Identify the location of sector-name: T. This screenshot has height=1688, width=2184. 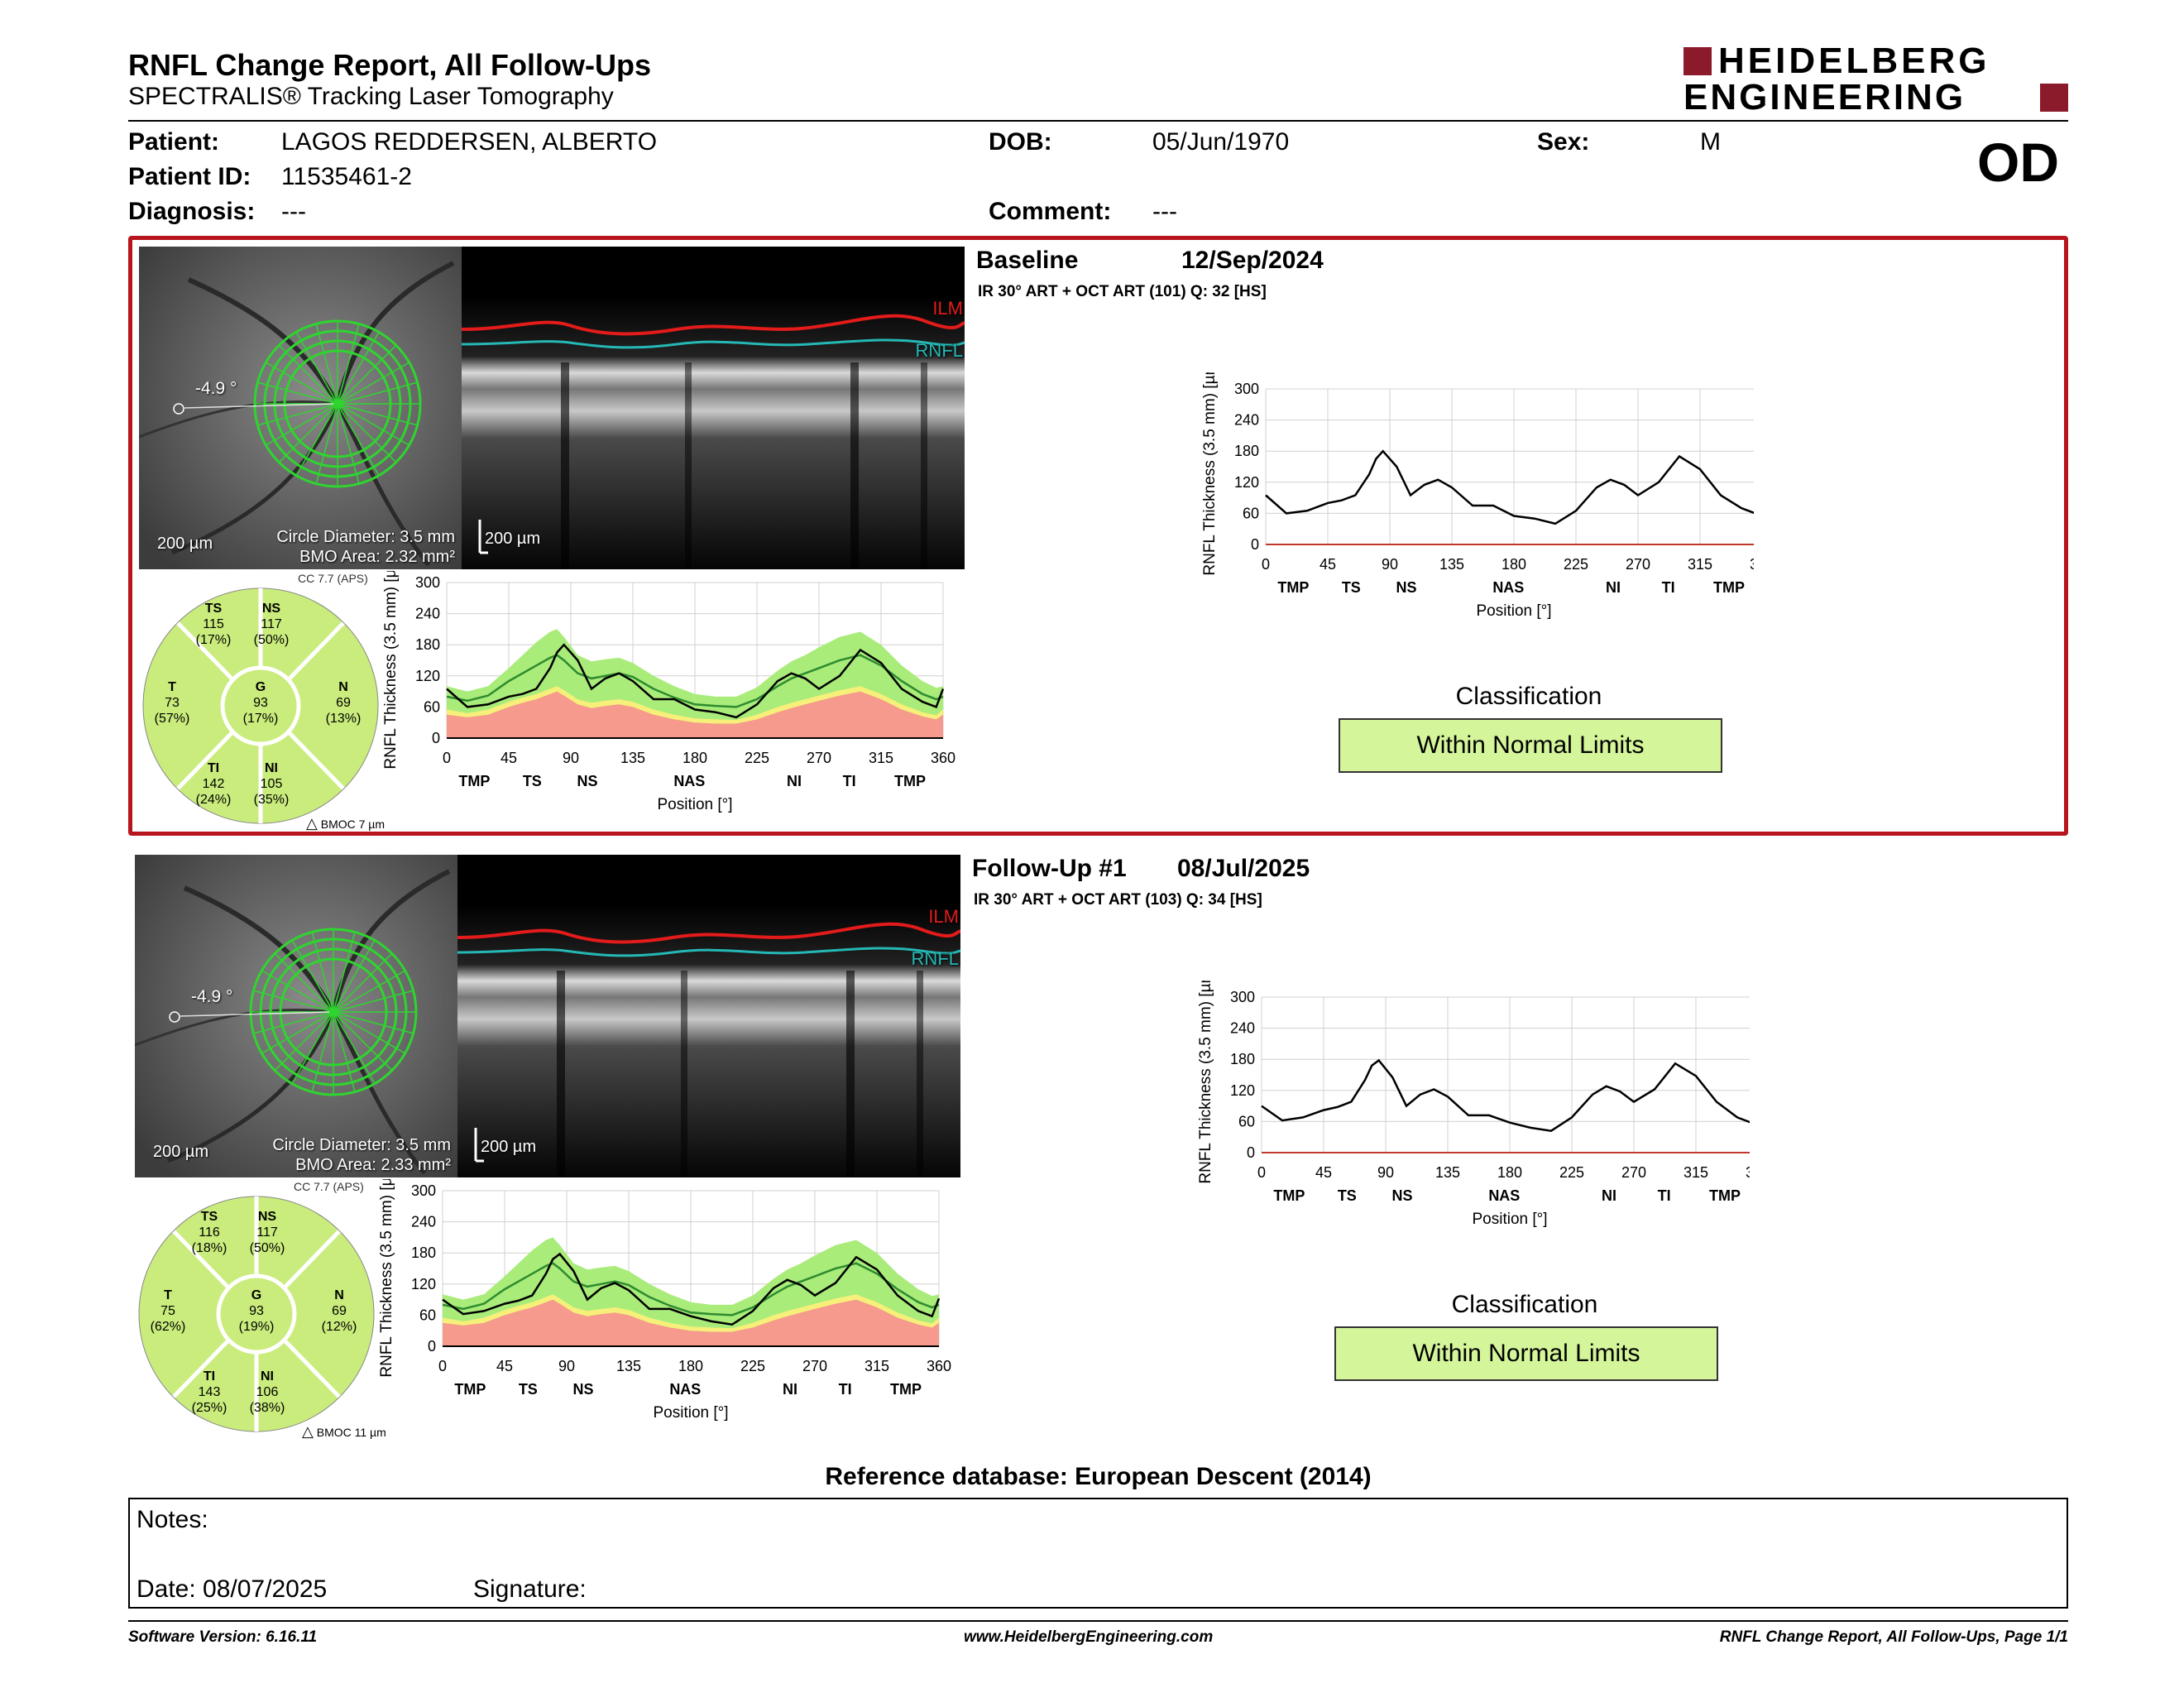
(168, 1295).